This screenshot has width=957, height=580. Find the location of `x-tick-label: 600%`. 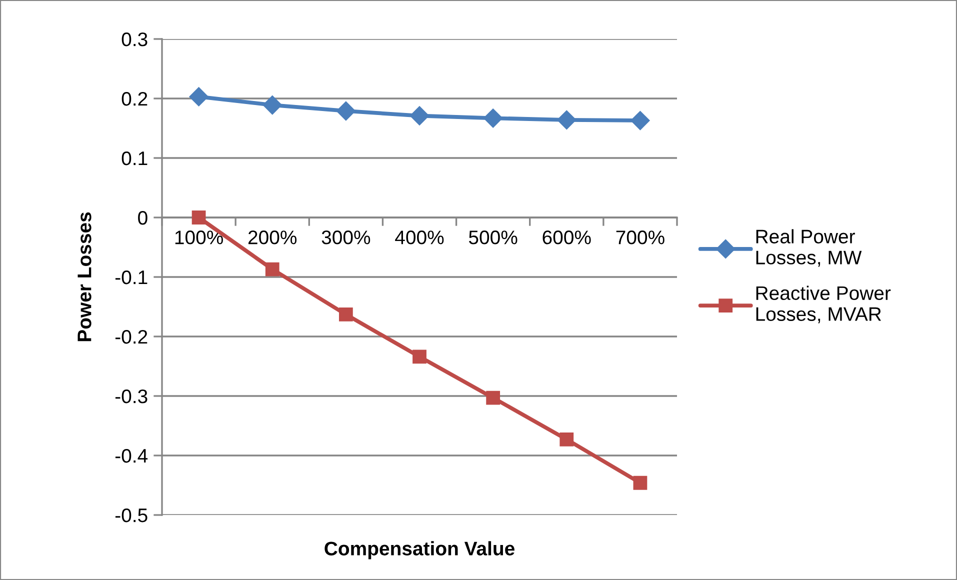

x-tick-label: 600% is located at coordinates (566, 237).